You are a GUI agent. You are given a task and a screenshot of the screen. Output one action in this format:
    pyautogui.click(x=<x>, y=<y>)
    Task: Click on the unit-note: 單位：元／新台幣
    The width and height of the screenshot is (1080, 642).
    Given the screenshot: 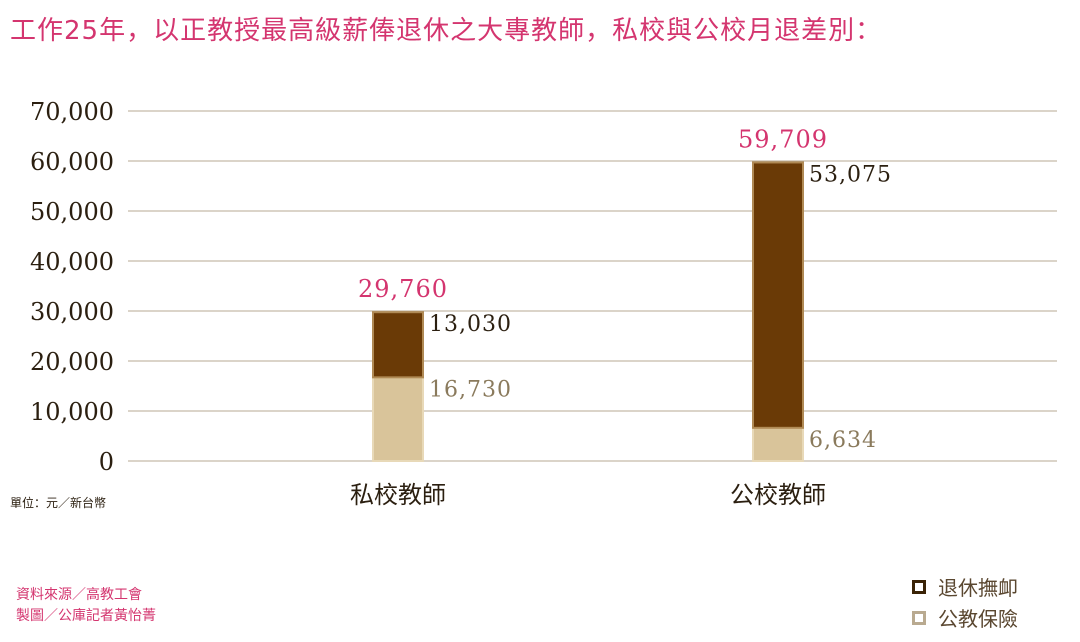 What is the action you would take?
    pyautogui.click(x=58, y=503)
    